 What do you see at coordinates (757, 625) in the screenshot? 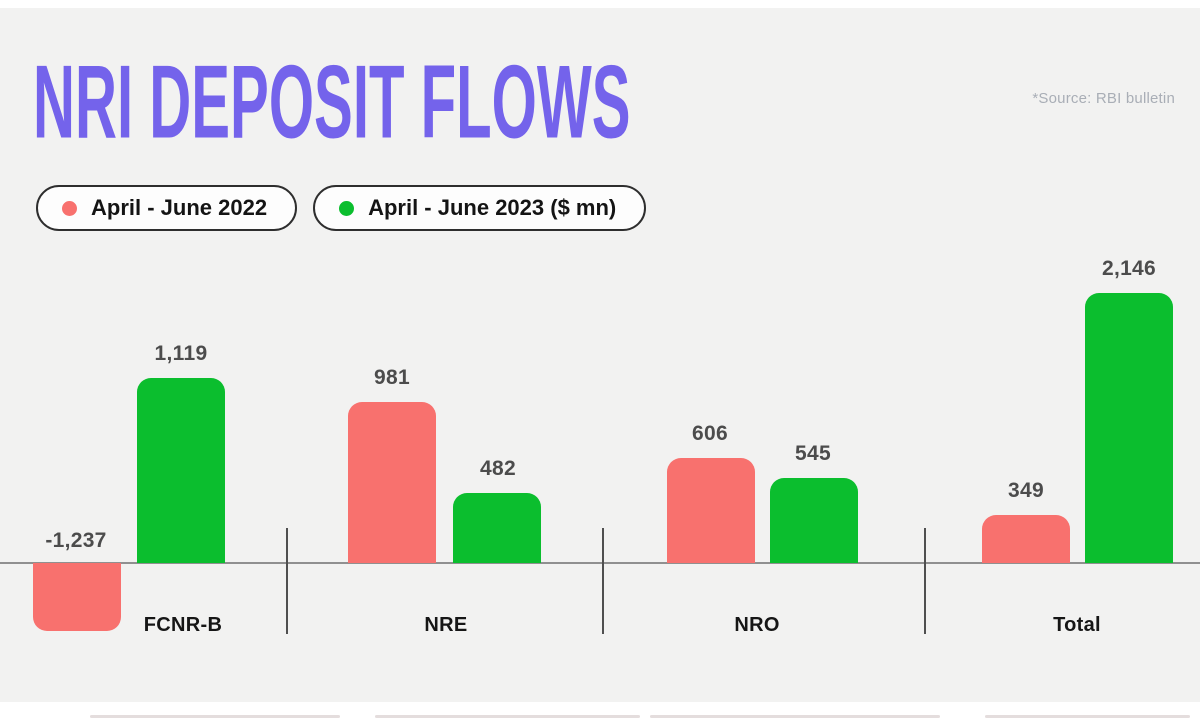
I see `category-label-nro: NRO` at bounding box center [757, 625].